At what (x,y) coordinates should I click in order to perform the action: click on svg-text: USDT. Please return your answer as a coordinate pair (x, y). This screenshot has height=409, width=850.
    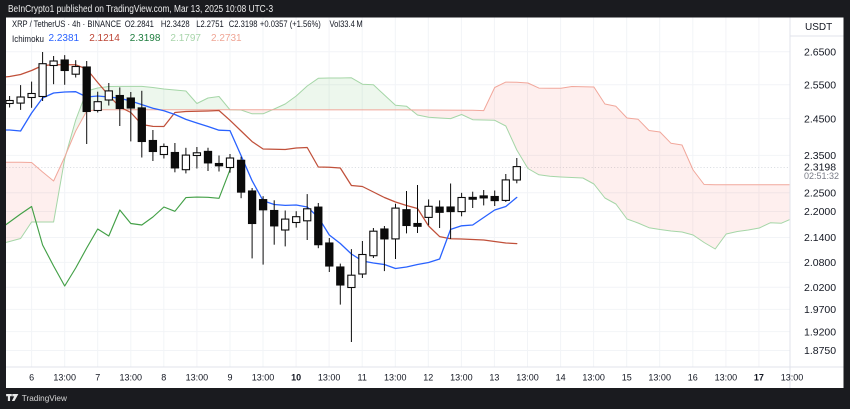
    Looking at the image, I should click on (818, 27).